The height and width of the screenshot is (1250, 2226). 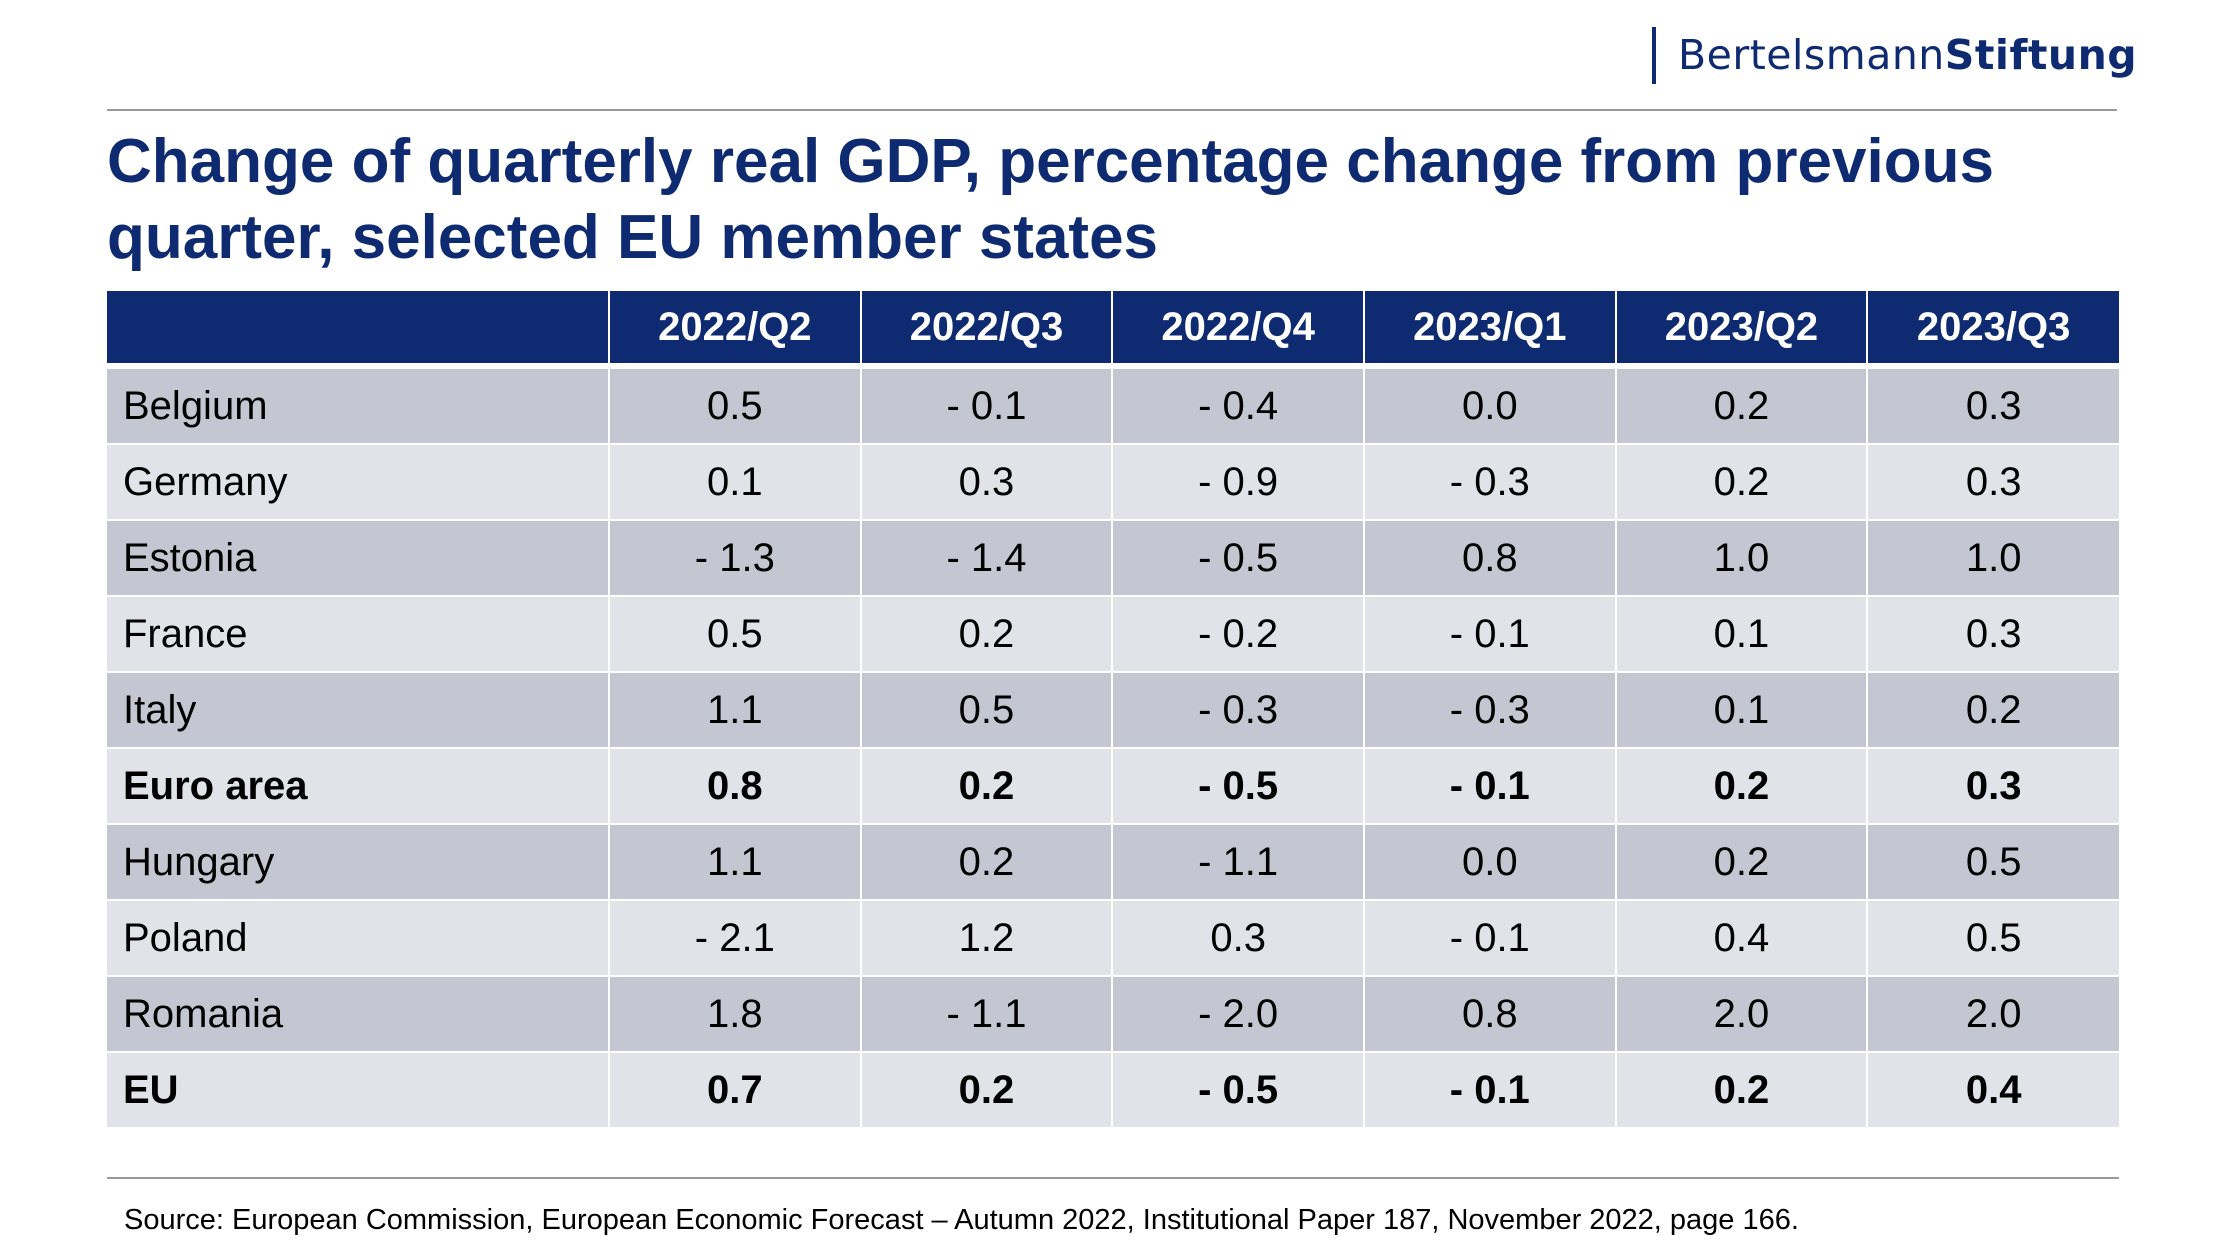 I want to click on bertelsmann-stiftung-logo: BertelsmannStiftung, so click(x=1907, y=55).